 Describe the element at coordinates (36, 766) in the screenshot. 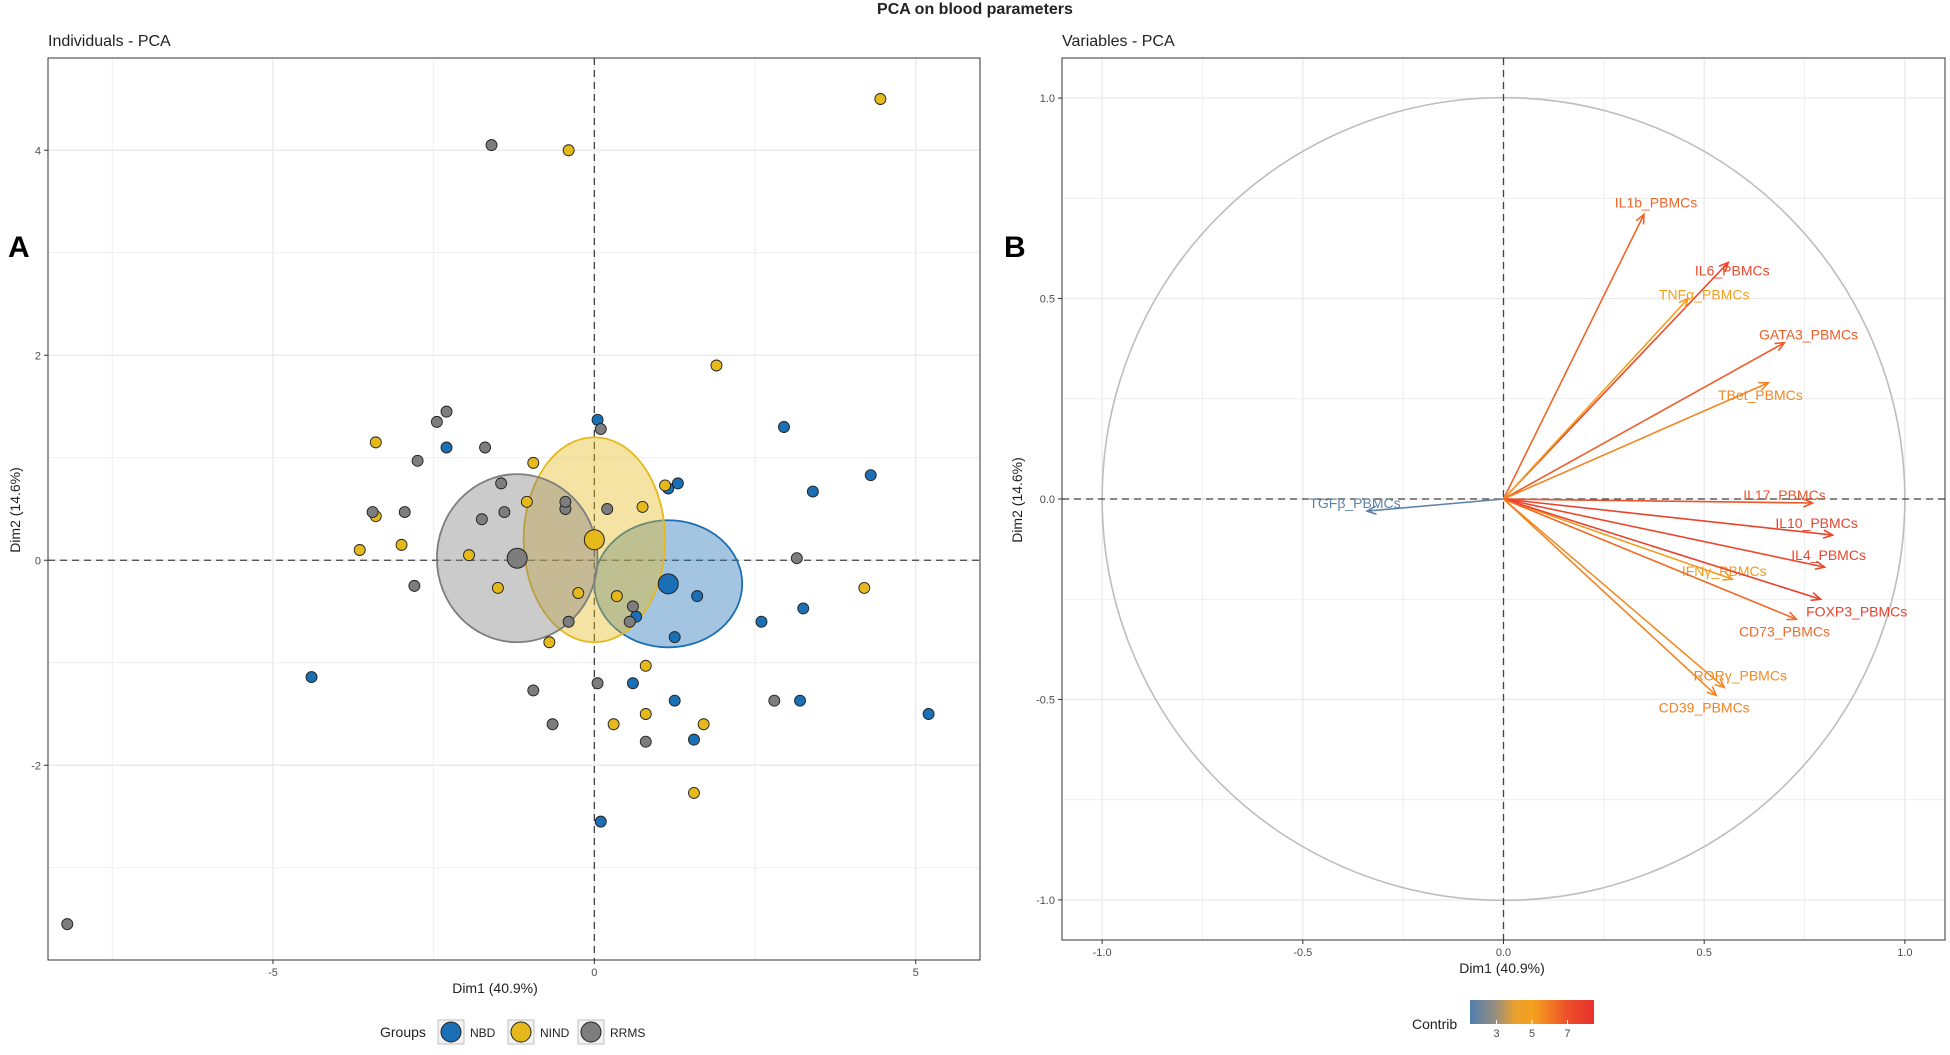

I see `y-tick-label: -2` at that location.